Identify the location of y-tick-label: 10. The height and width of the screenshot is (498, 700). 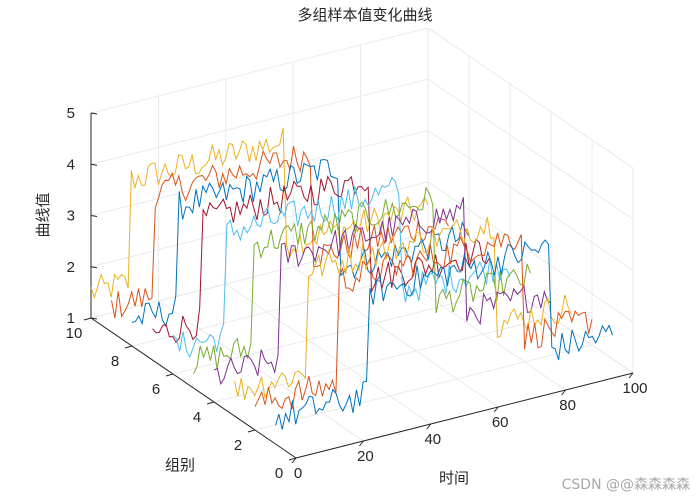
(74, 333).